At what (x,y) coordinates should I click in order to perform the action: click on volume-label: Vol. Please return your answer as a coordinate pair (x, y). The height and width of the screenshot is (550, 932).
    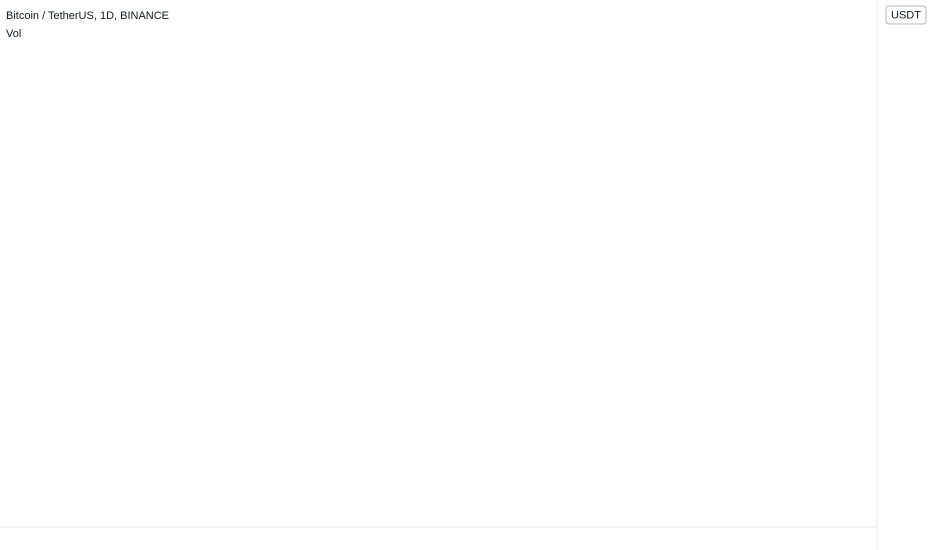
    Looking at the image, I should click on (13, 34).